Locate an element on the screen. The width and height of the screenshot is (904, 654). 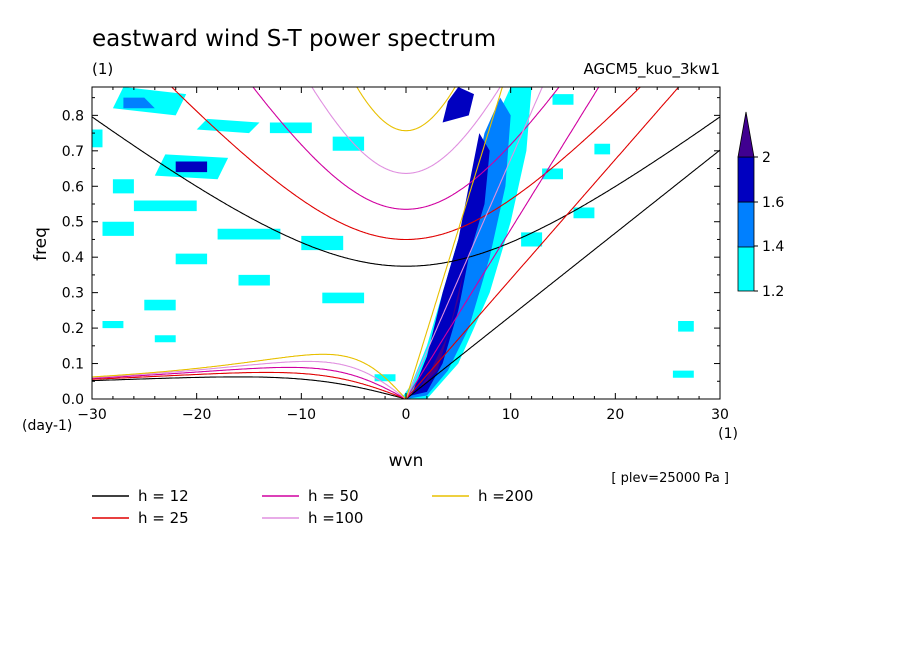
y-tick-label: 0.8 is located at coordinates (73, 116).